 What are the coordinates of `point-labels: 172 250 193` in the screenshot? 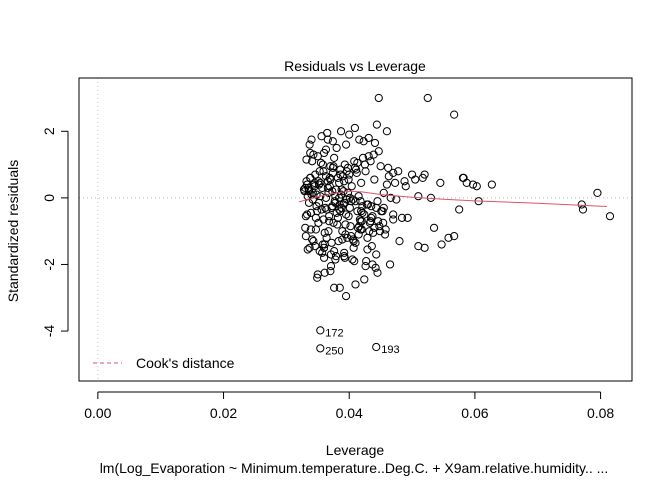 It's located at (362, 342).